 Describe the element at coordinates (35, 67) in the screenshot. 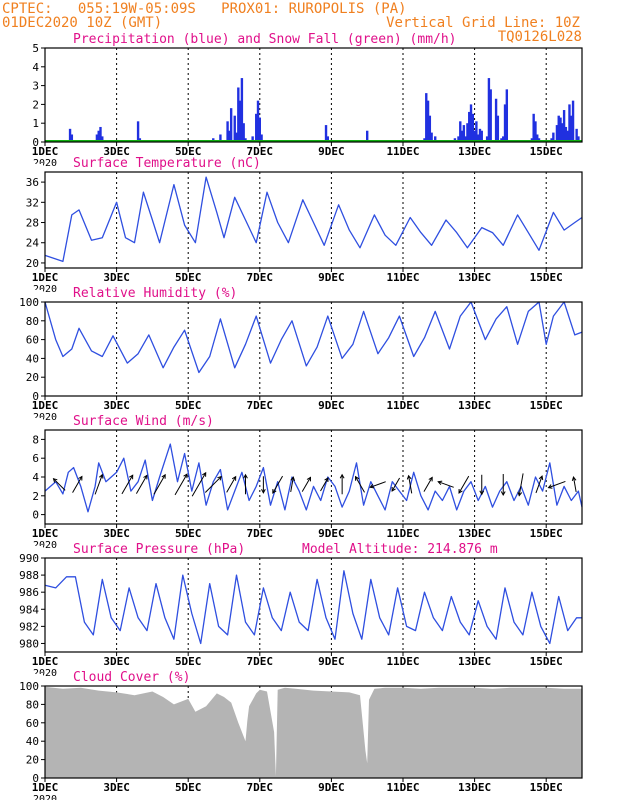

I see `y-tick-label: 4` at that location.